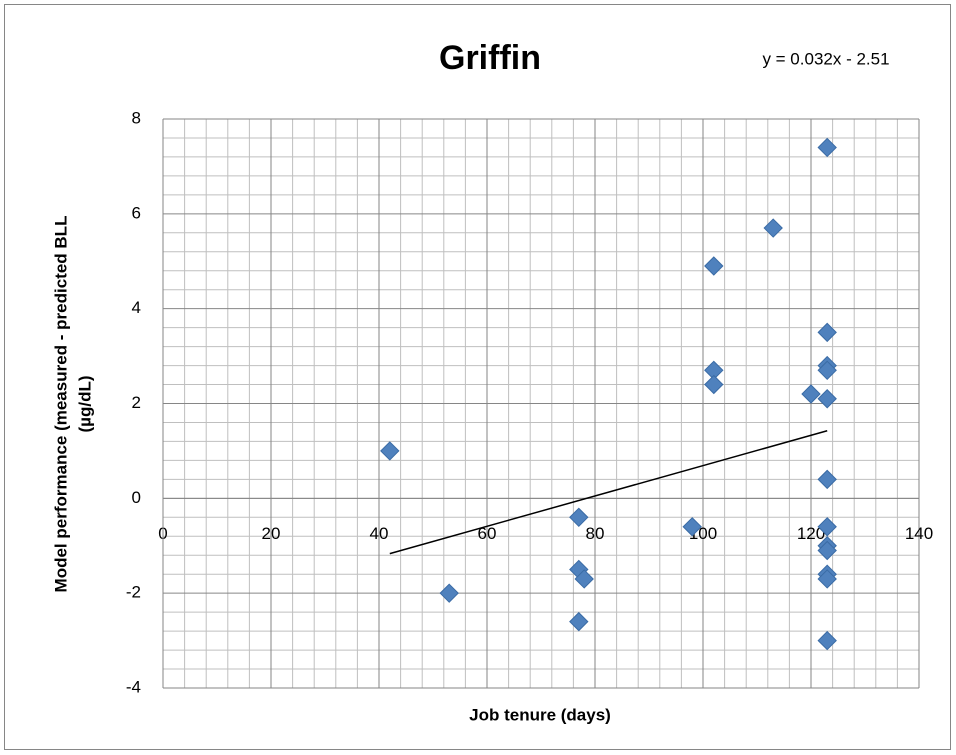 The width and height of the screenshot is (956, 755). I want to click on x-tick-label: 80, so click(595, 533).